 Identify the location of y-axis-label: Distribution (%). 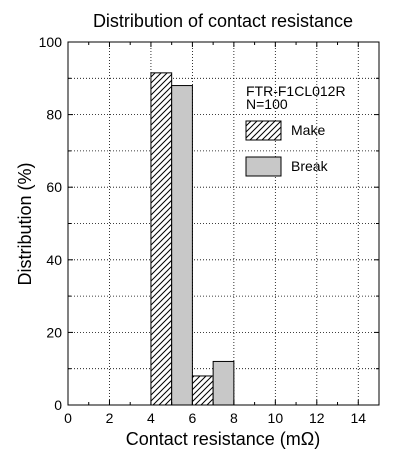
(25, 223).